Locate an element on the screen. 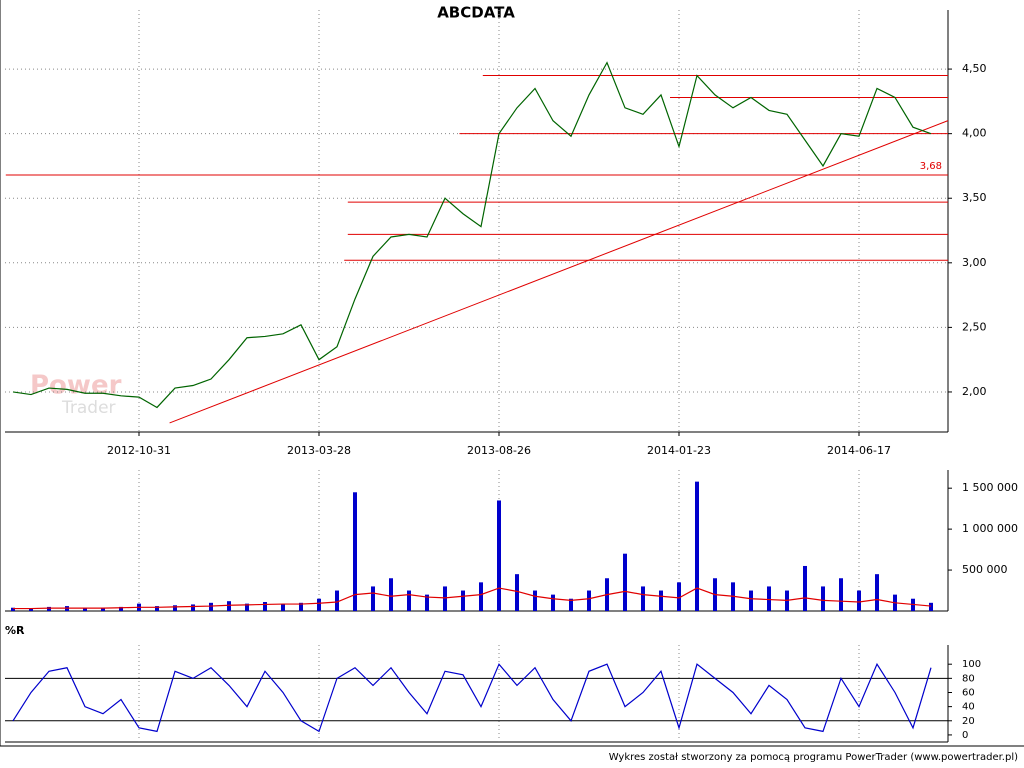 This screenshot has width=1024, height=768. y-tick-label: 500 000 is located at coordinates (985, 569).